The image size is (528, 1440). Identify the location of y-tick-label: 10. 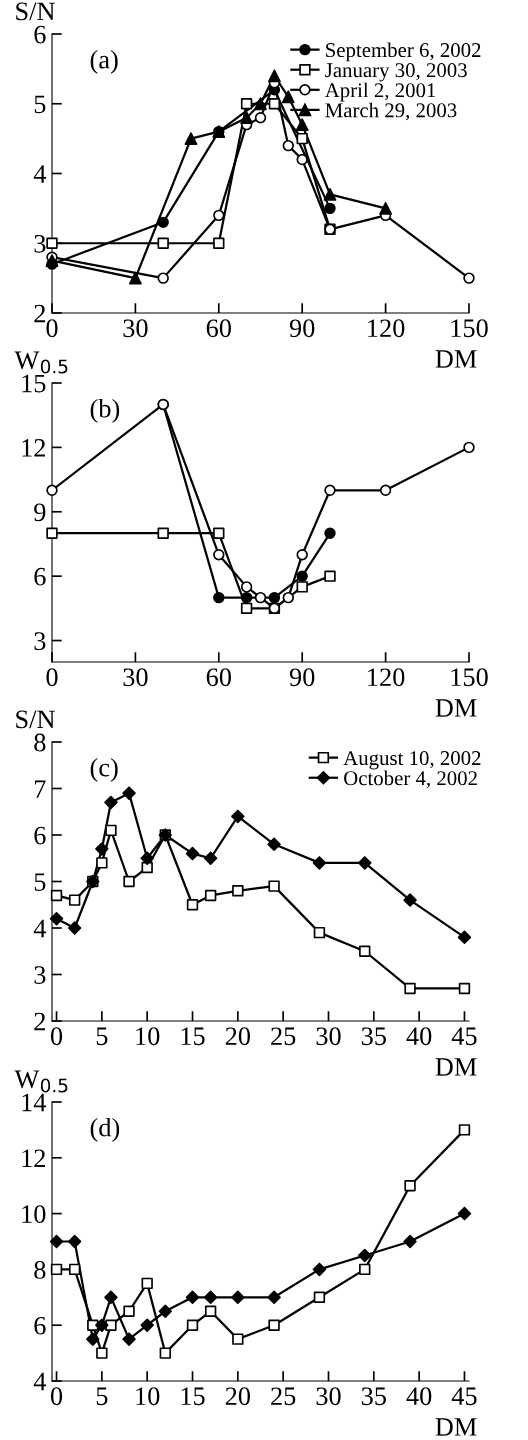
(34, 1214).